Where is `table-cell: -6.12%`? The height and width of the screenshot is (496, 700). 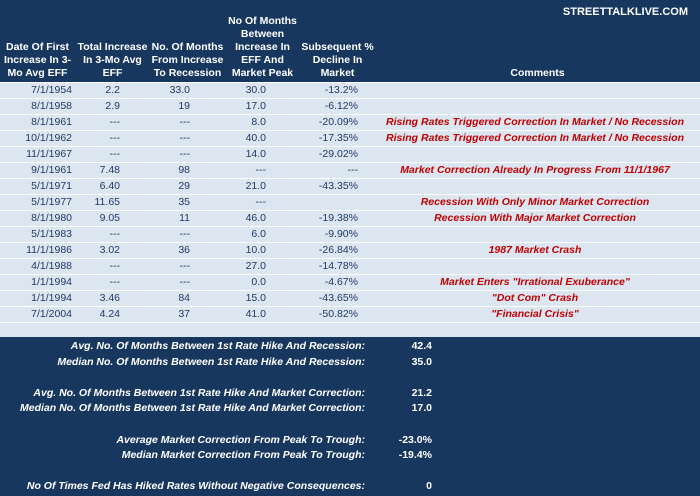 table-cell: -6.12% is located at coordinates (341, 106).